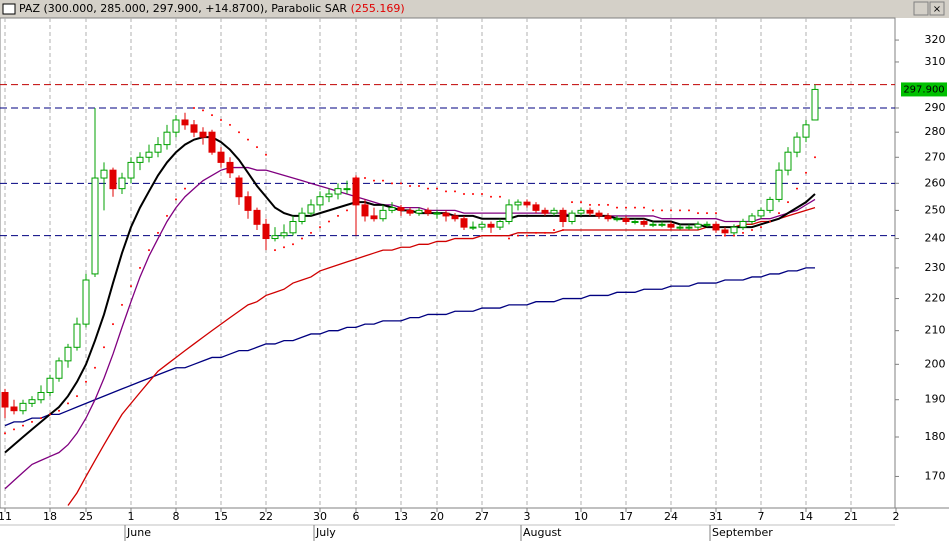 This screenshot has height=541, width=949. Describe the element at coordinates (935, 238) in the screenshot. I see `y-tick-label: 240` at that location.